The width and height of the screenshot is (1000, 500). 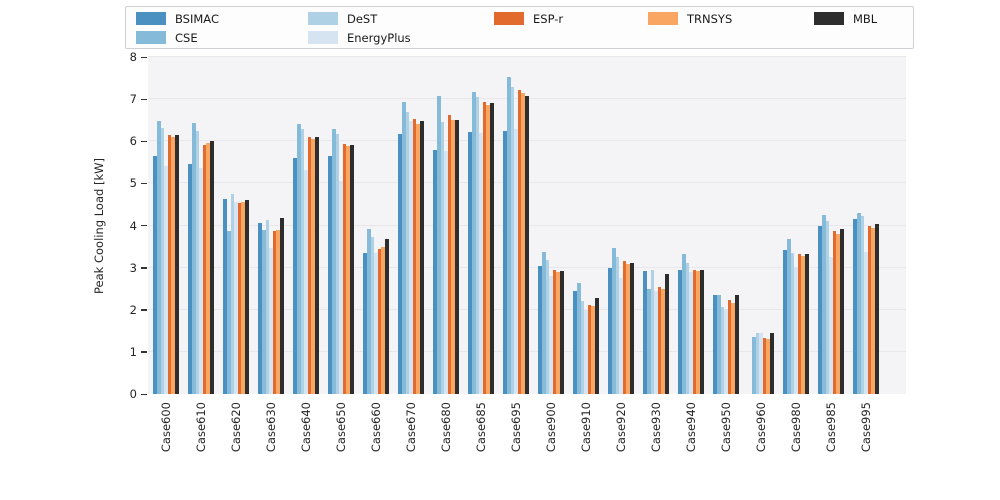 I want to click on bar-Case900-BSIMAC, so click(x=540, y=329).